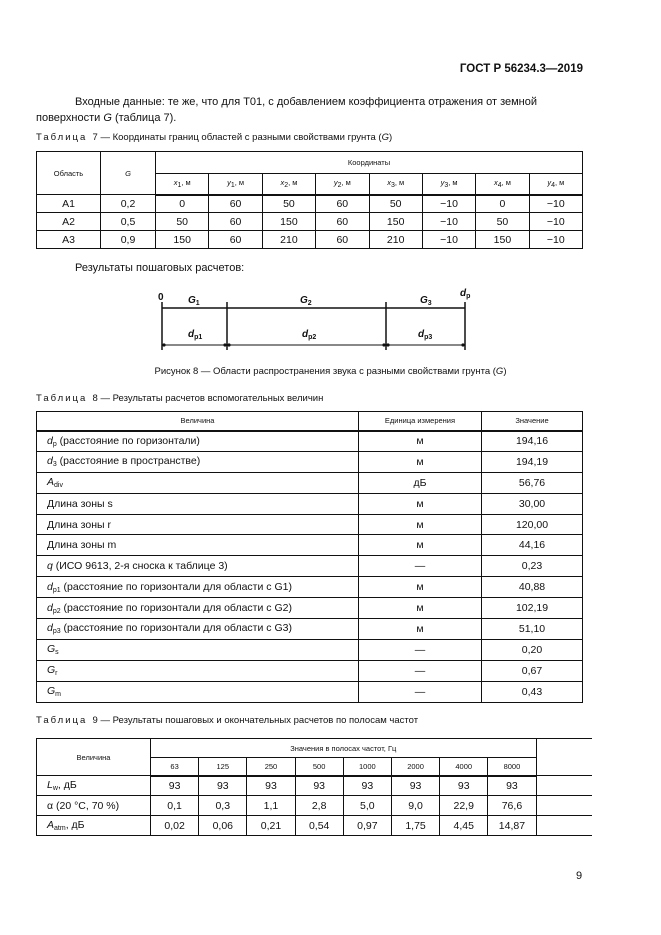 The width and height of the screenshot is (661, 935). Describe the element at coordinates (56, 611) in the screenshot. I see `symbol-subscript: p2` at that location.